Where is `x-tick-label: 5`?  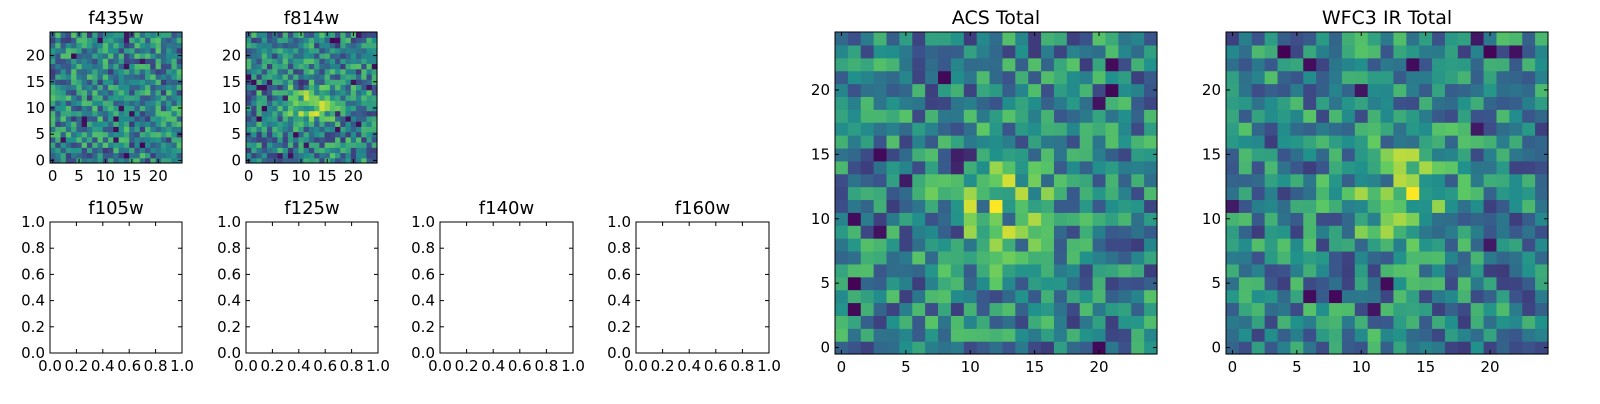 x-tick-label: 5 is located at coordinates (1297, 367).